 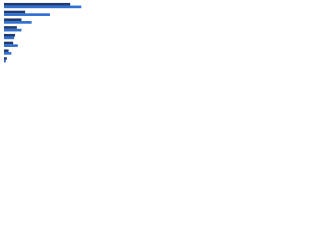 I want to click on chart, so click(x=43, y=32).